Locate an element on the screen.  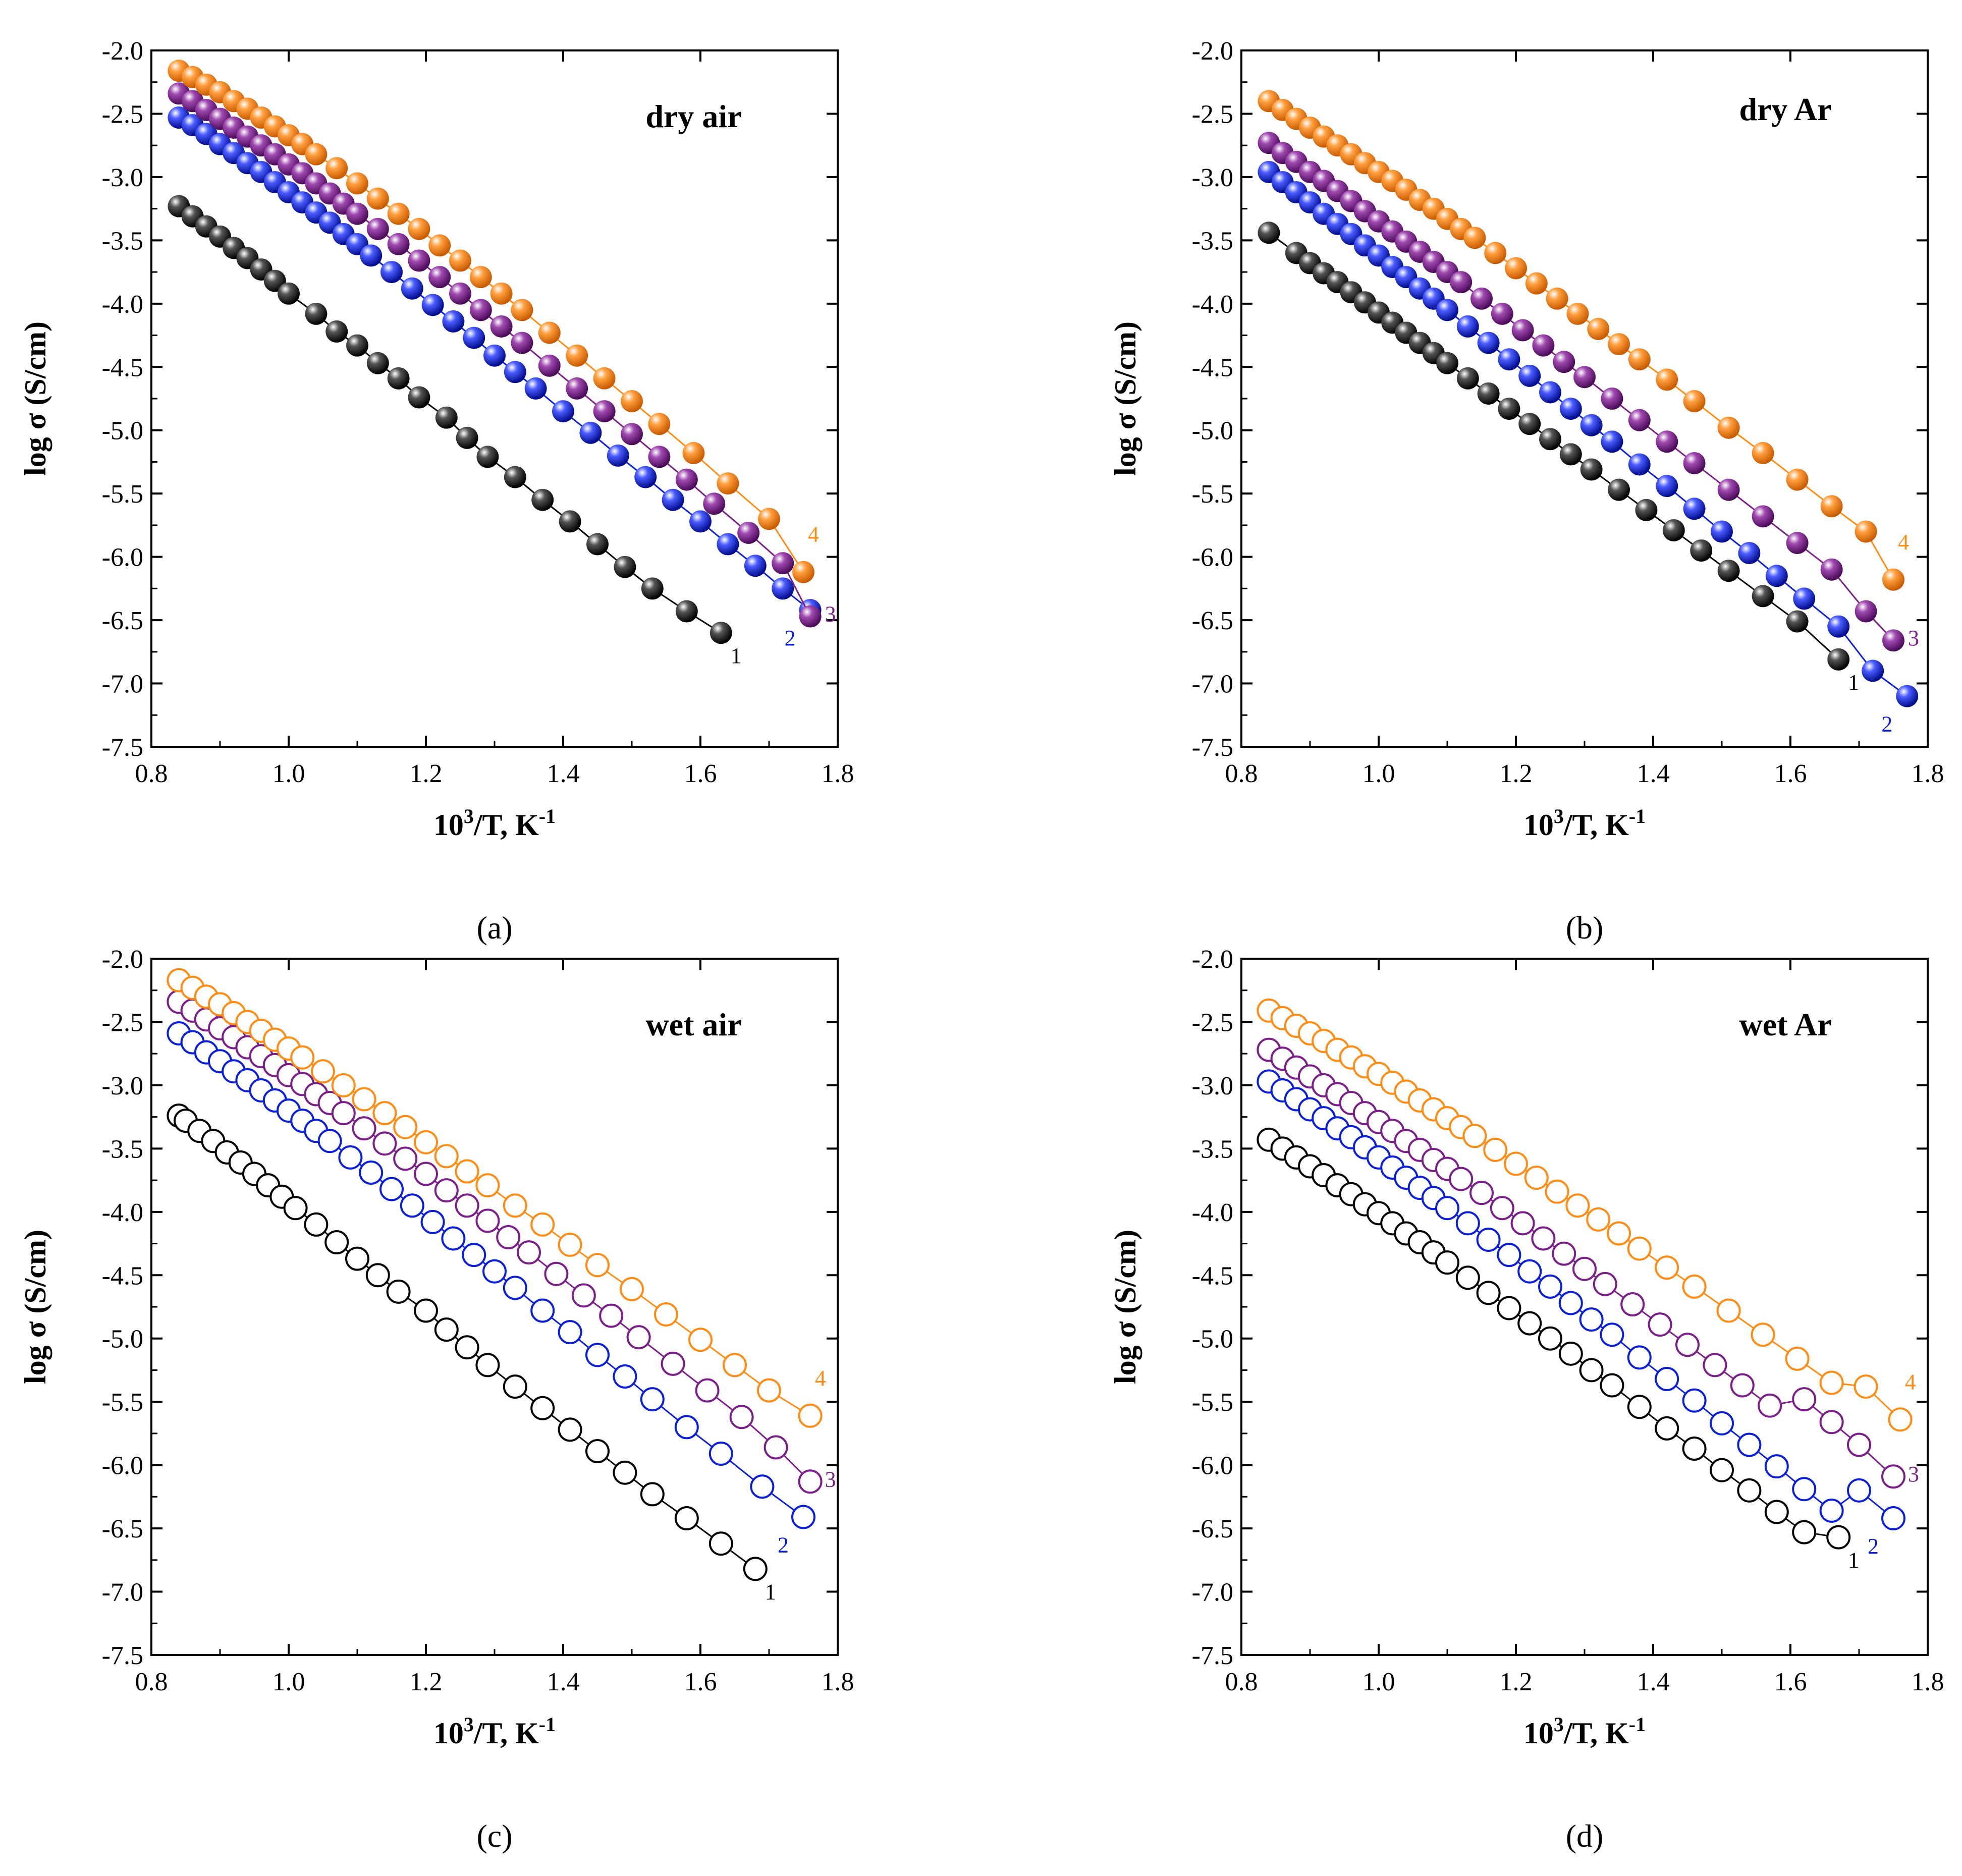
y-tick-label: -6.0 is located at coordinates (1212, 1466).